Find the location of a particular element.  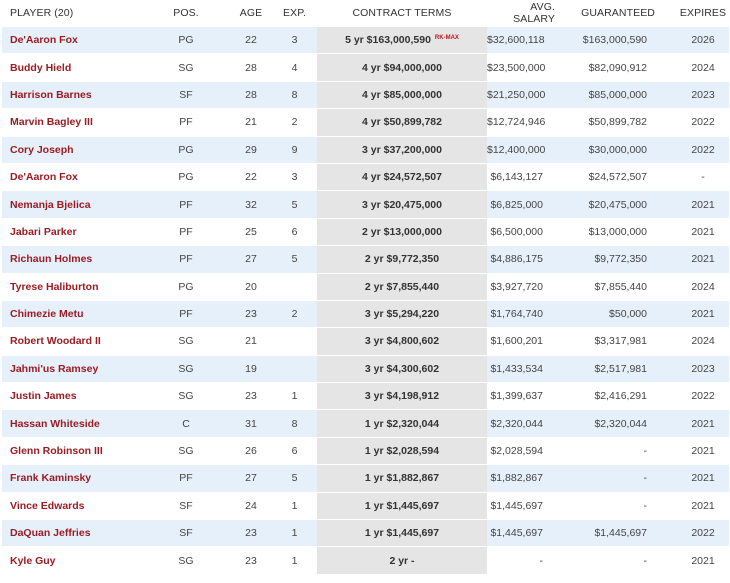

contract-terms-text: 2 yr - is located at coordinates (402, 560).